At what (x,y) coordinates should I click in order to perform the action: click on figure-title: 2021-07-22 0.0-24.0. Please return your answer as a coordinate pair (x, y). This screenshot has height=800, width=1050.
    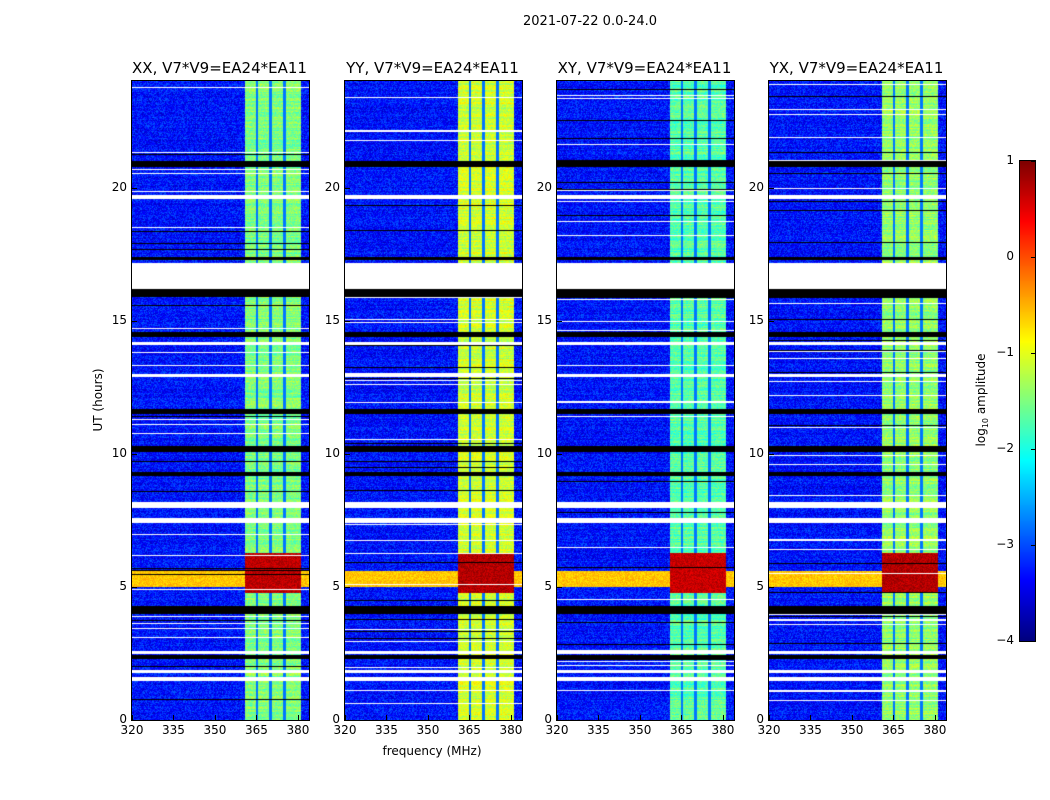
    Looking at the image, I should click on (590, 21).